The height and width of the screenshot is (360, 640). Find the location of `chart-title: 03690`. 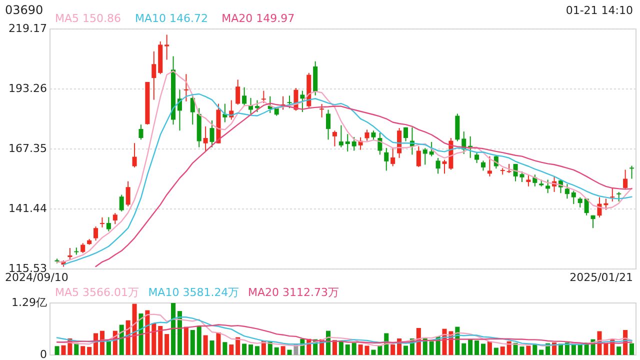

chart-title: 03690 is located at coordinates (24, 10).